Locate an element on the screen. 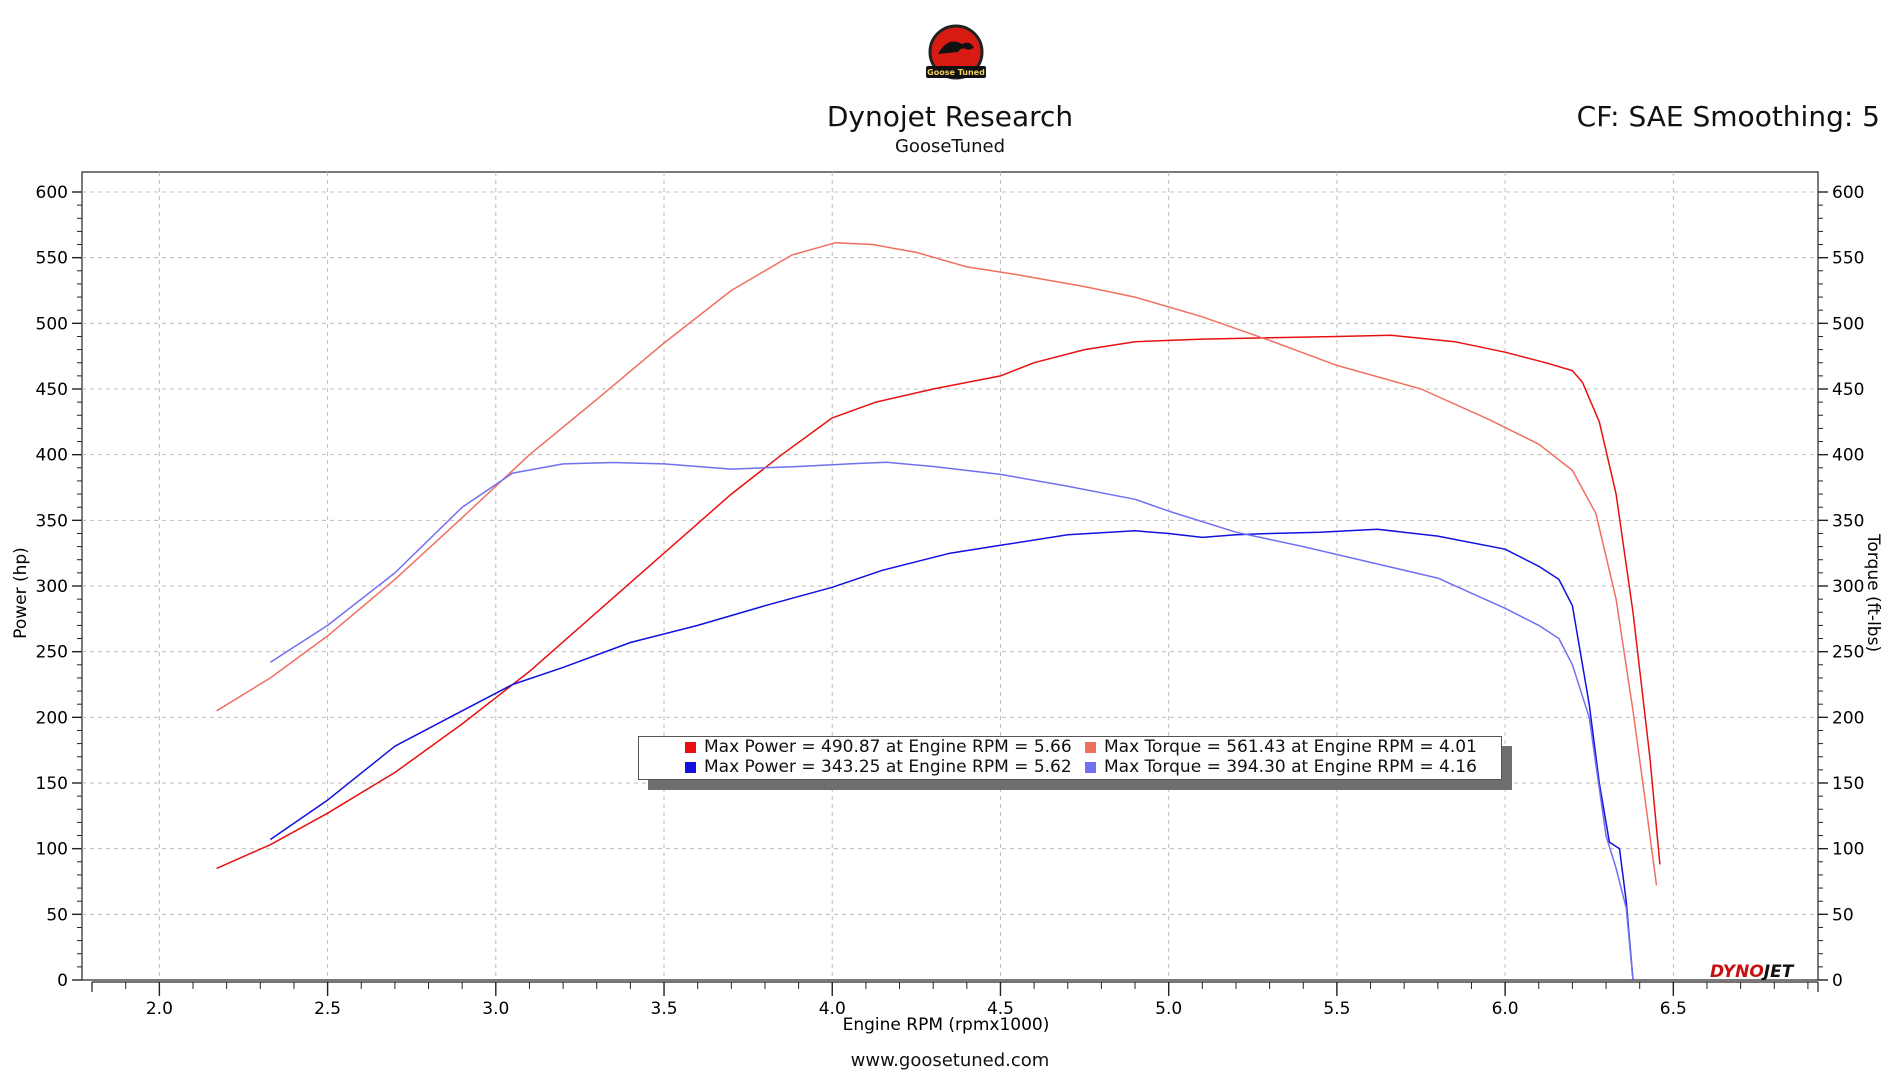  y2-tick-label: 200 is located at coordinates (1848, 718).